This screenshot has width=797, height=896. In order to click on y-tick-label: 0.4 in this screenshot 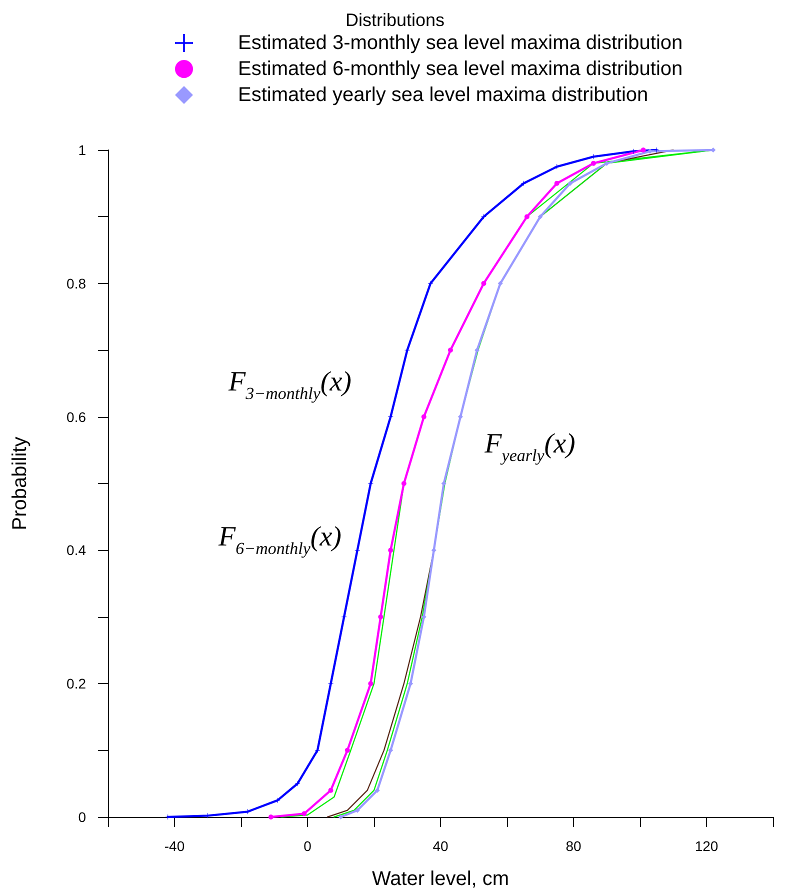, I will do `click(76, 550)`.